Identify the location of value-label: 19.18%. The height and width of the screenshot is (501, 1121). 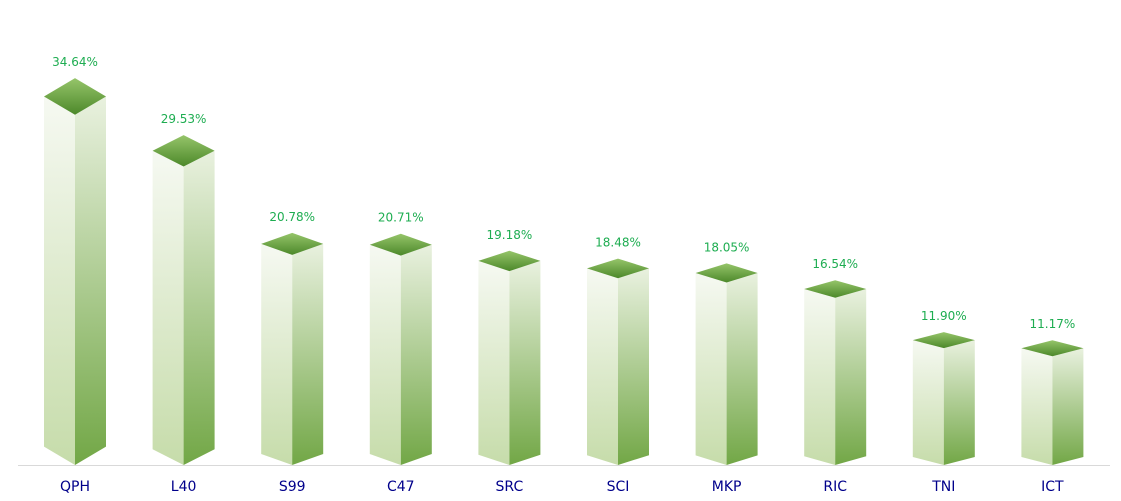
(510, 235).